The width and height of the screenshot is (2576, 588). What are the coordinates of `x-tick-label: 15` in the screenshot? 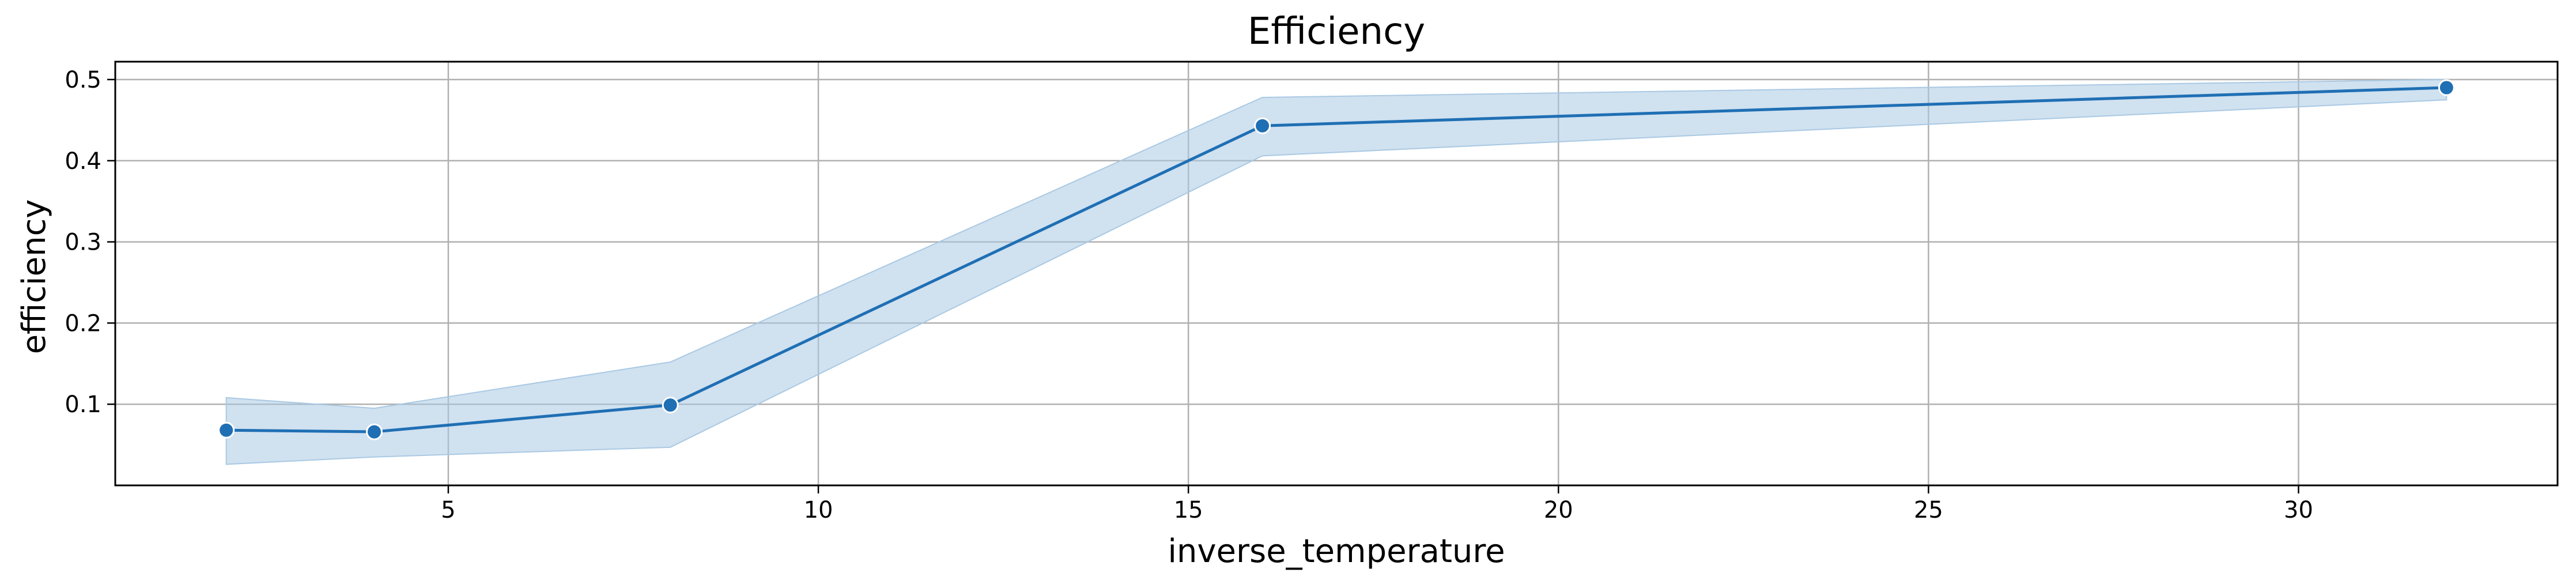 It's located at (1188, 510).